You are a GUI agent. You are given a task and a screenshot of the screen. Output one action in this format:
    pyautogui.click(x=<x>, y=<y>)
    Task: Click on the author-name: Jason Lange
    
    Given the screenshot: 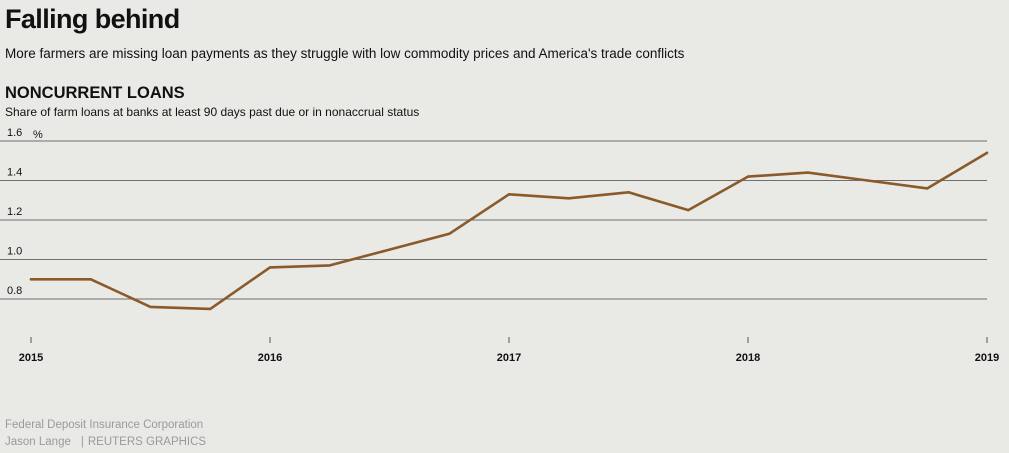 What is the action you would take?
    pyautogui.click(x=38, y=442)
    